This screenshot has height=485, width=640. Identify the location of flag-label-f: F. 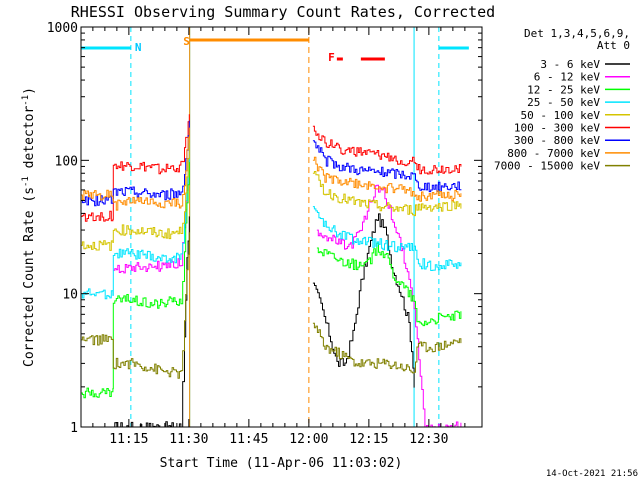
(331, 57).